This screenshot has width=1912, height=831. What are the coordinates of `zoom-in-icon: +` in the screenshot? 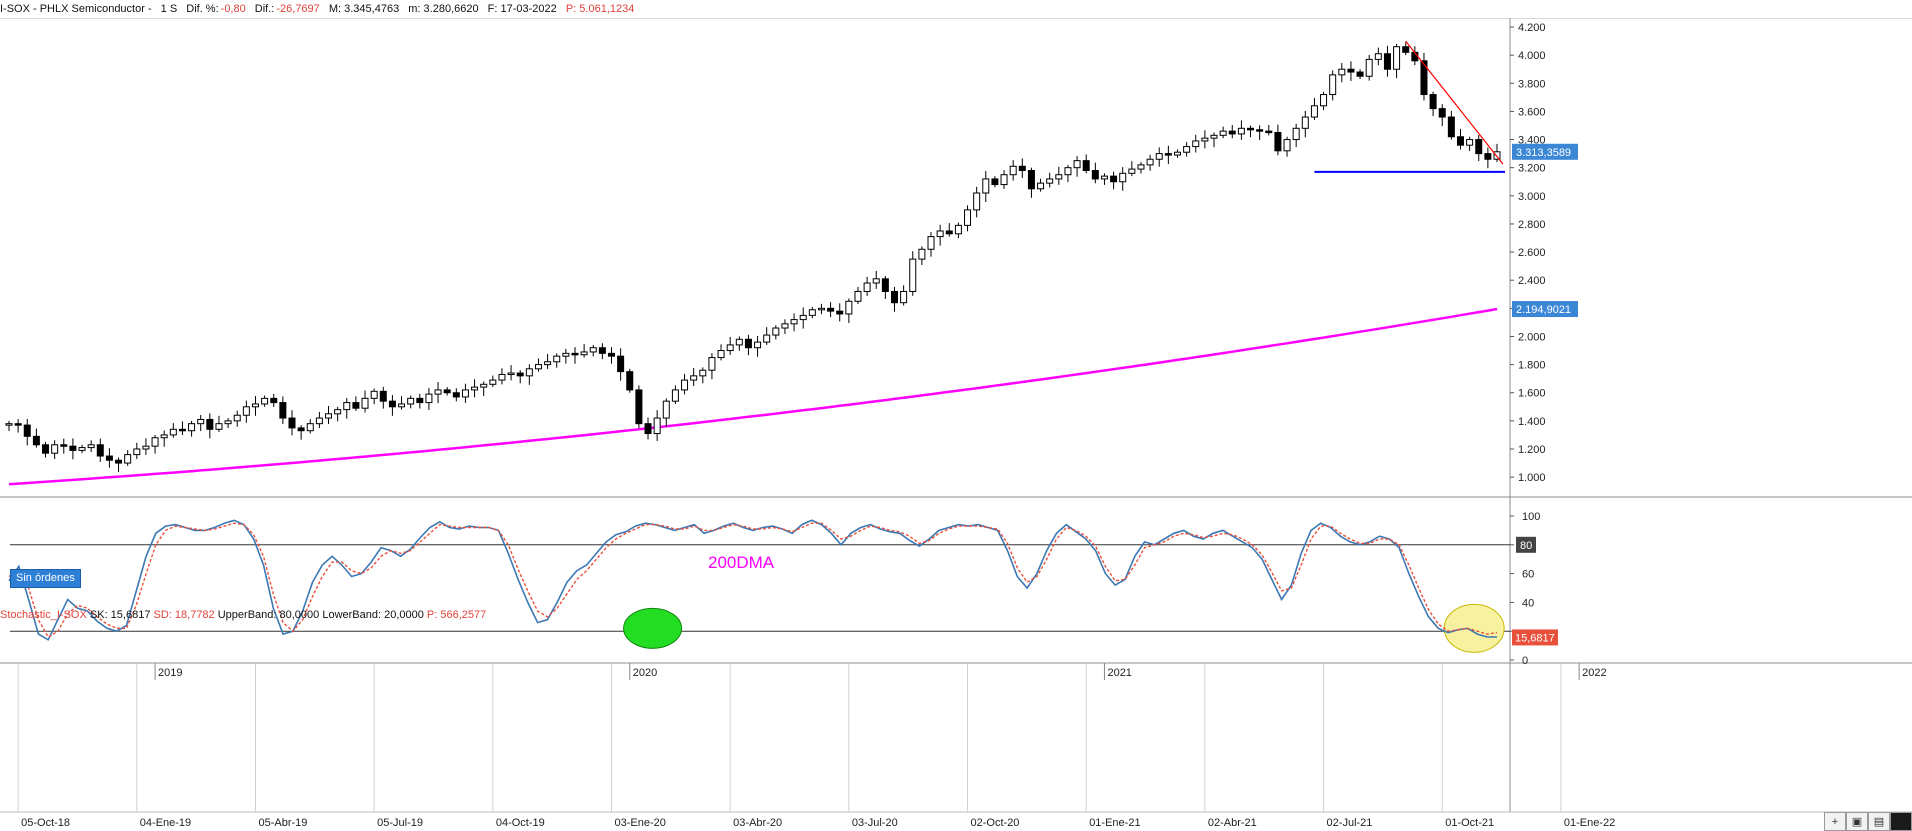 It's located at (1835, 821).